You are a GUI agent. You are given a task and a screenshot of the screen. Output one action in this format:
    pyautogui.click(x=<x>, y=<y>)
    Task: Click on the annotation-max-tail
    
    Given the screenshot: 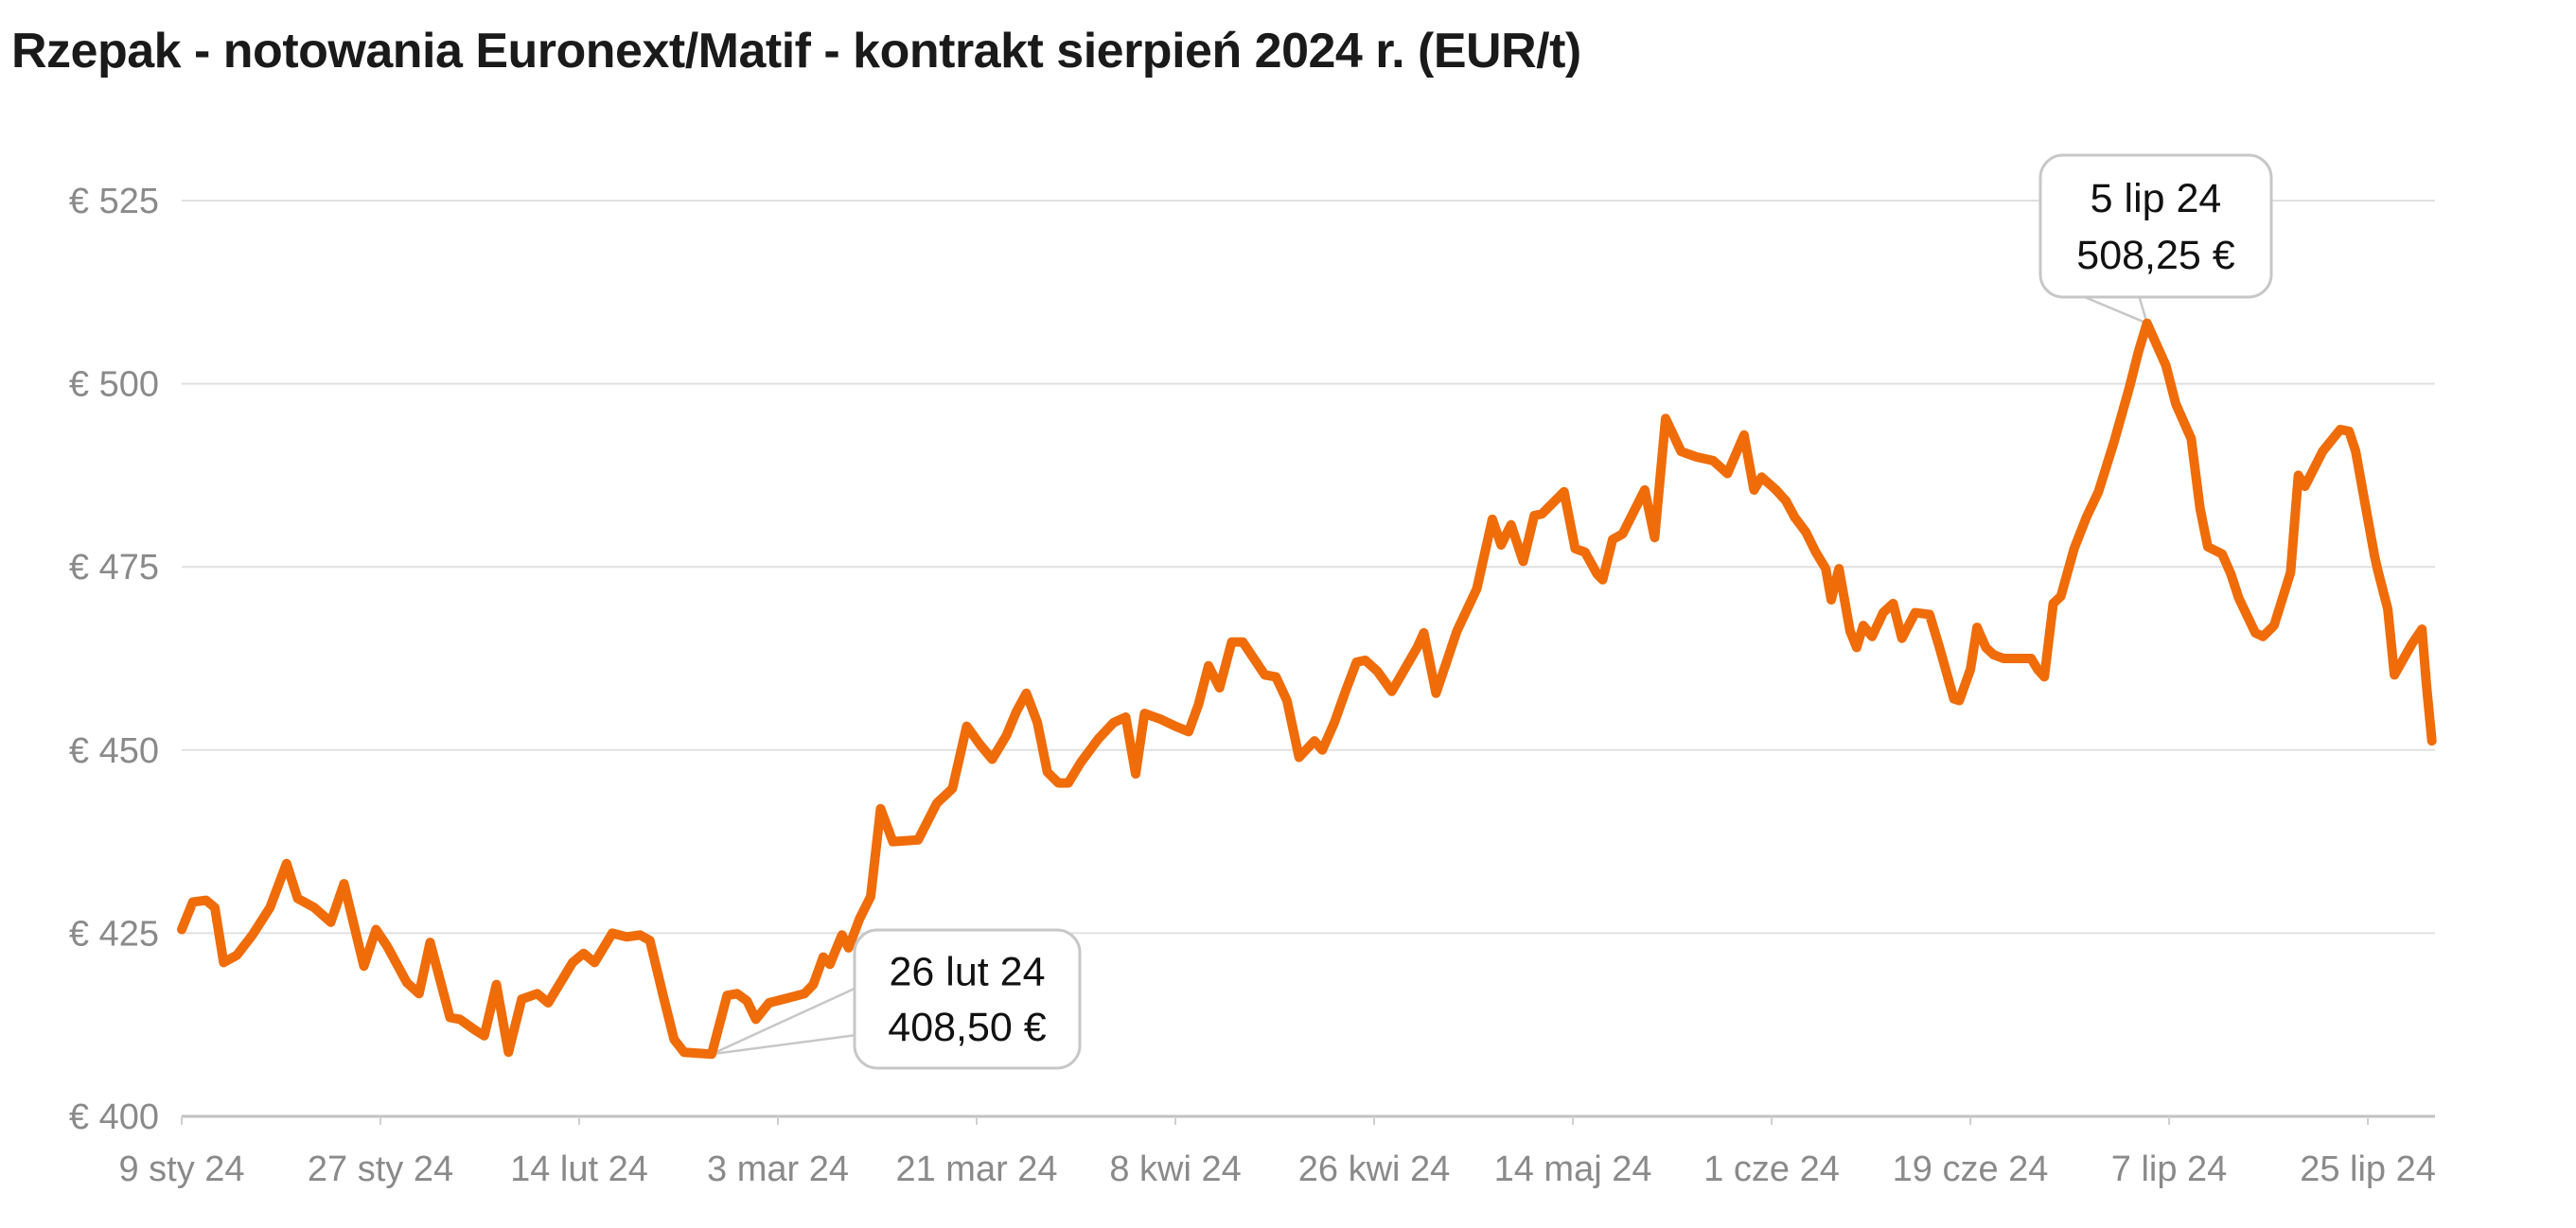 What is the action you would take?
    pyautogui.click(x=2113, y=309)
    